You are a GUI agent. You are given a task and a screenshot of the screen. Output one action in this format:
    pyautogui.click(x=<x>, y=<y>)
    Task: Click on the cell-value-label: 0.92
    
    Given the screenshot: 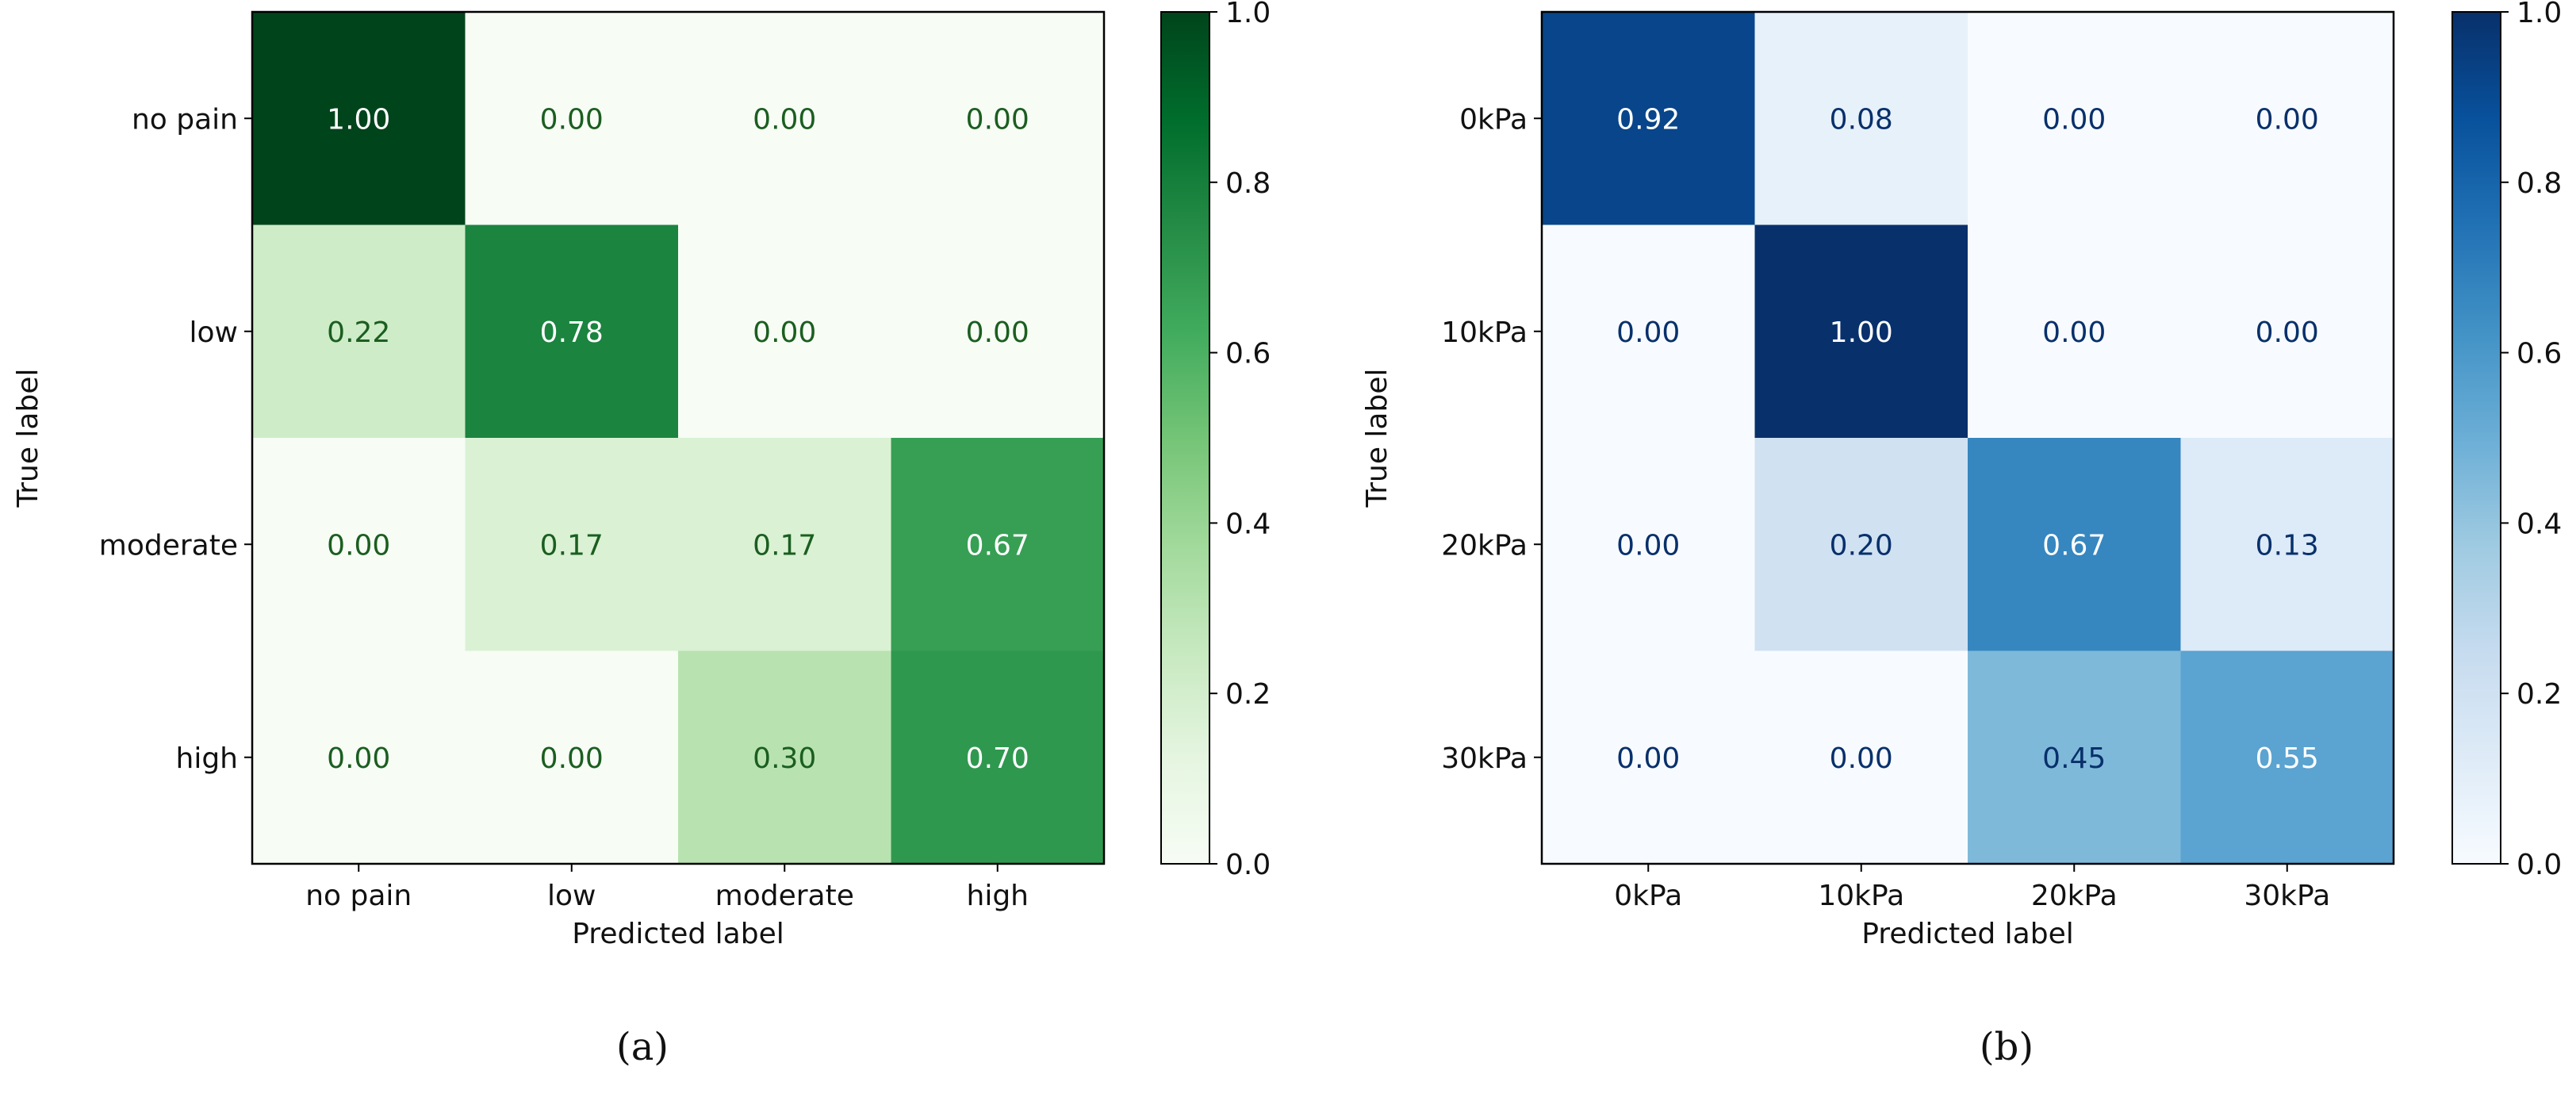 What is the action you would take?
    pyautogui.click(x=1648, y=119)
    